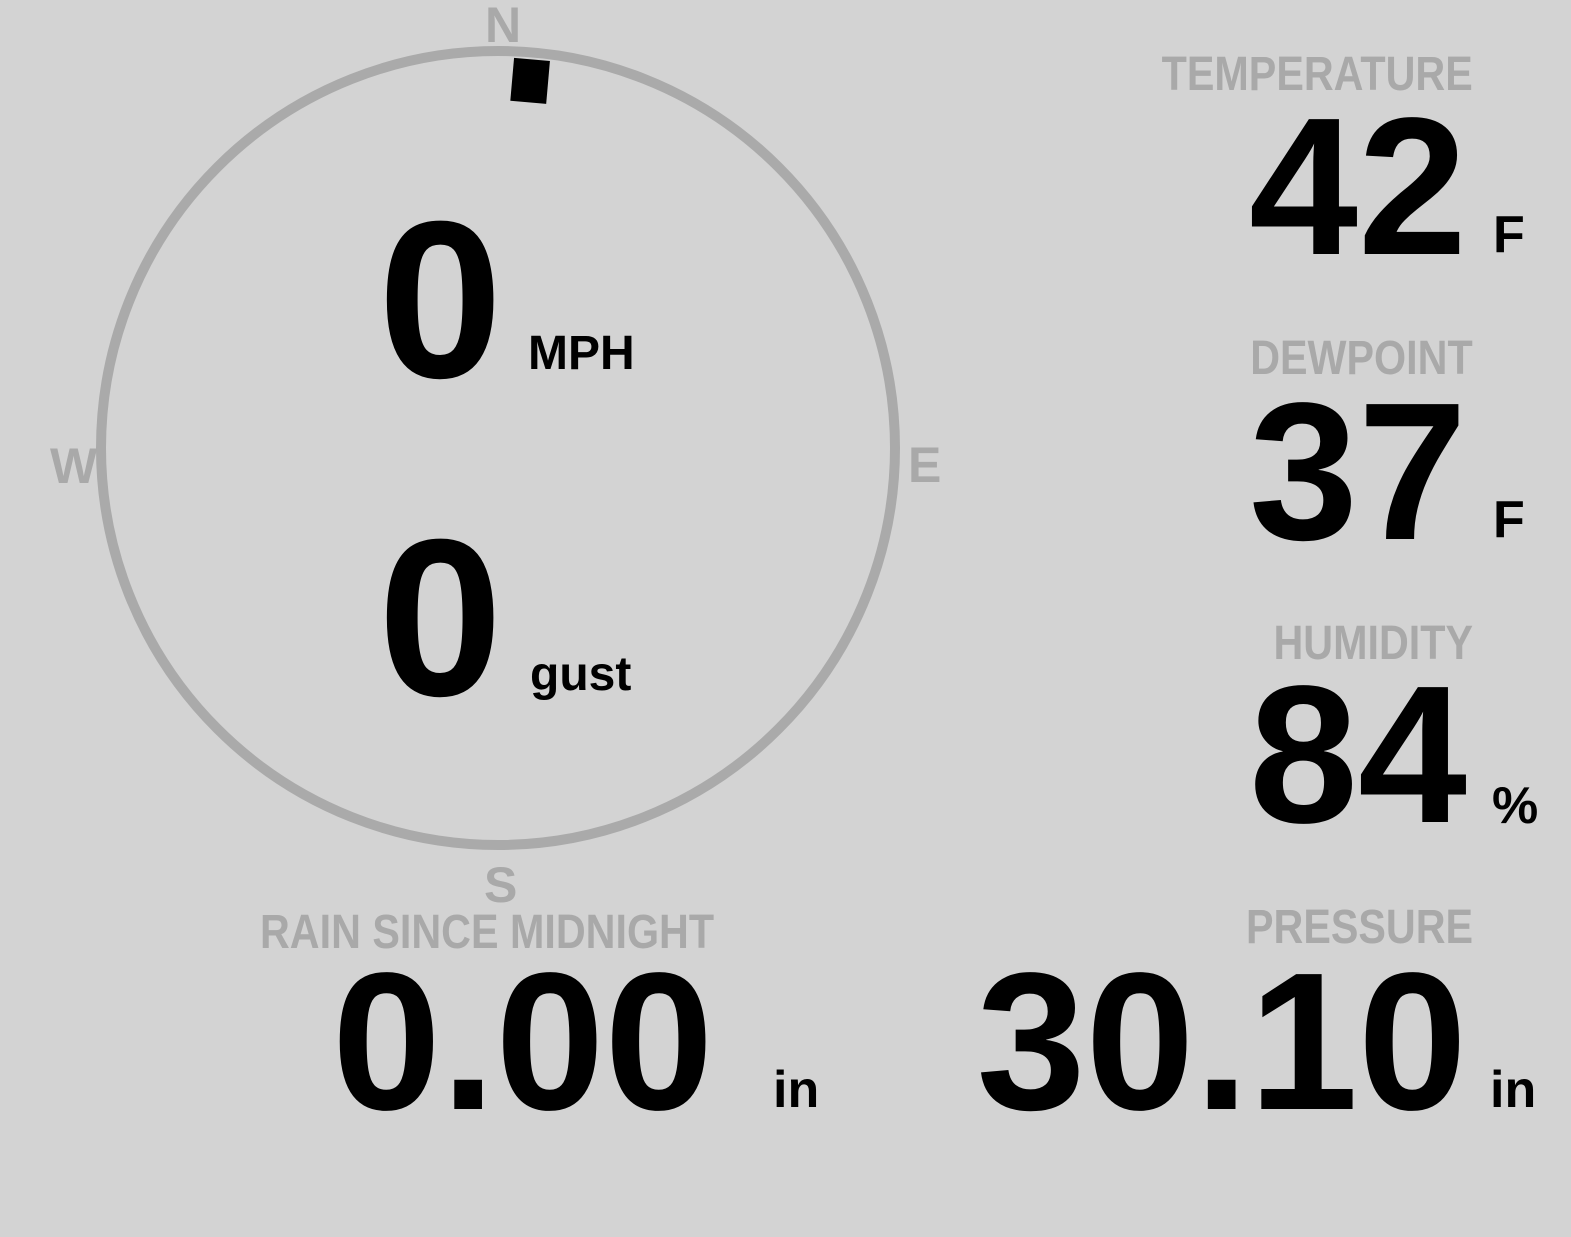  I want to click on compass-east-label: E, so click(925, 465).